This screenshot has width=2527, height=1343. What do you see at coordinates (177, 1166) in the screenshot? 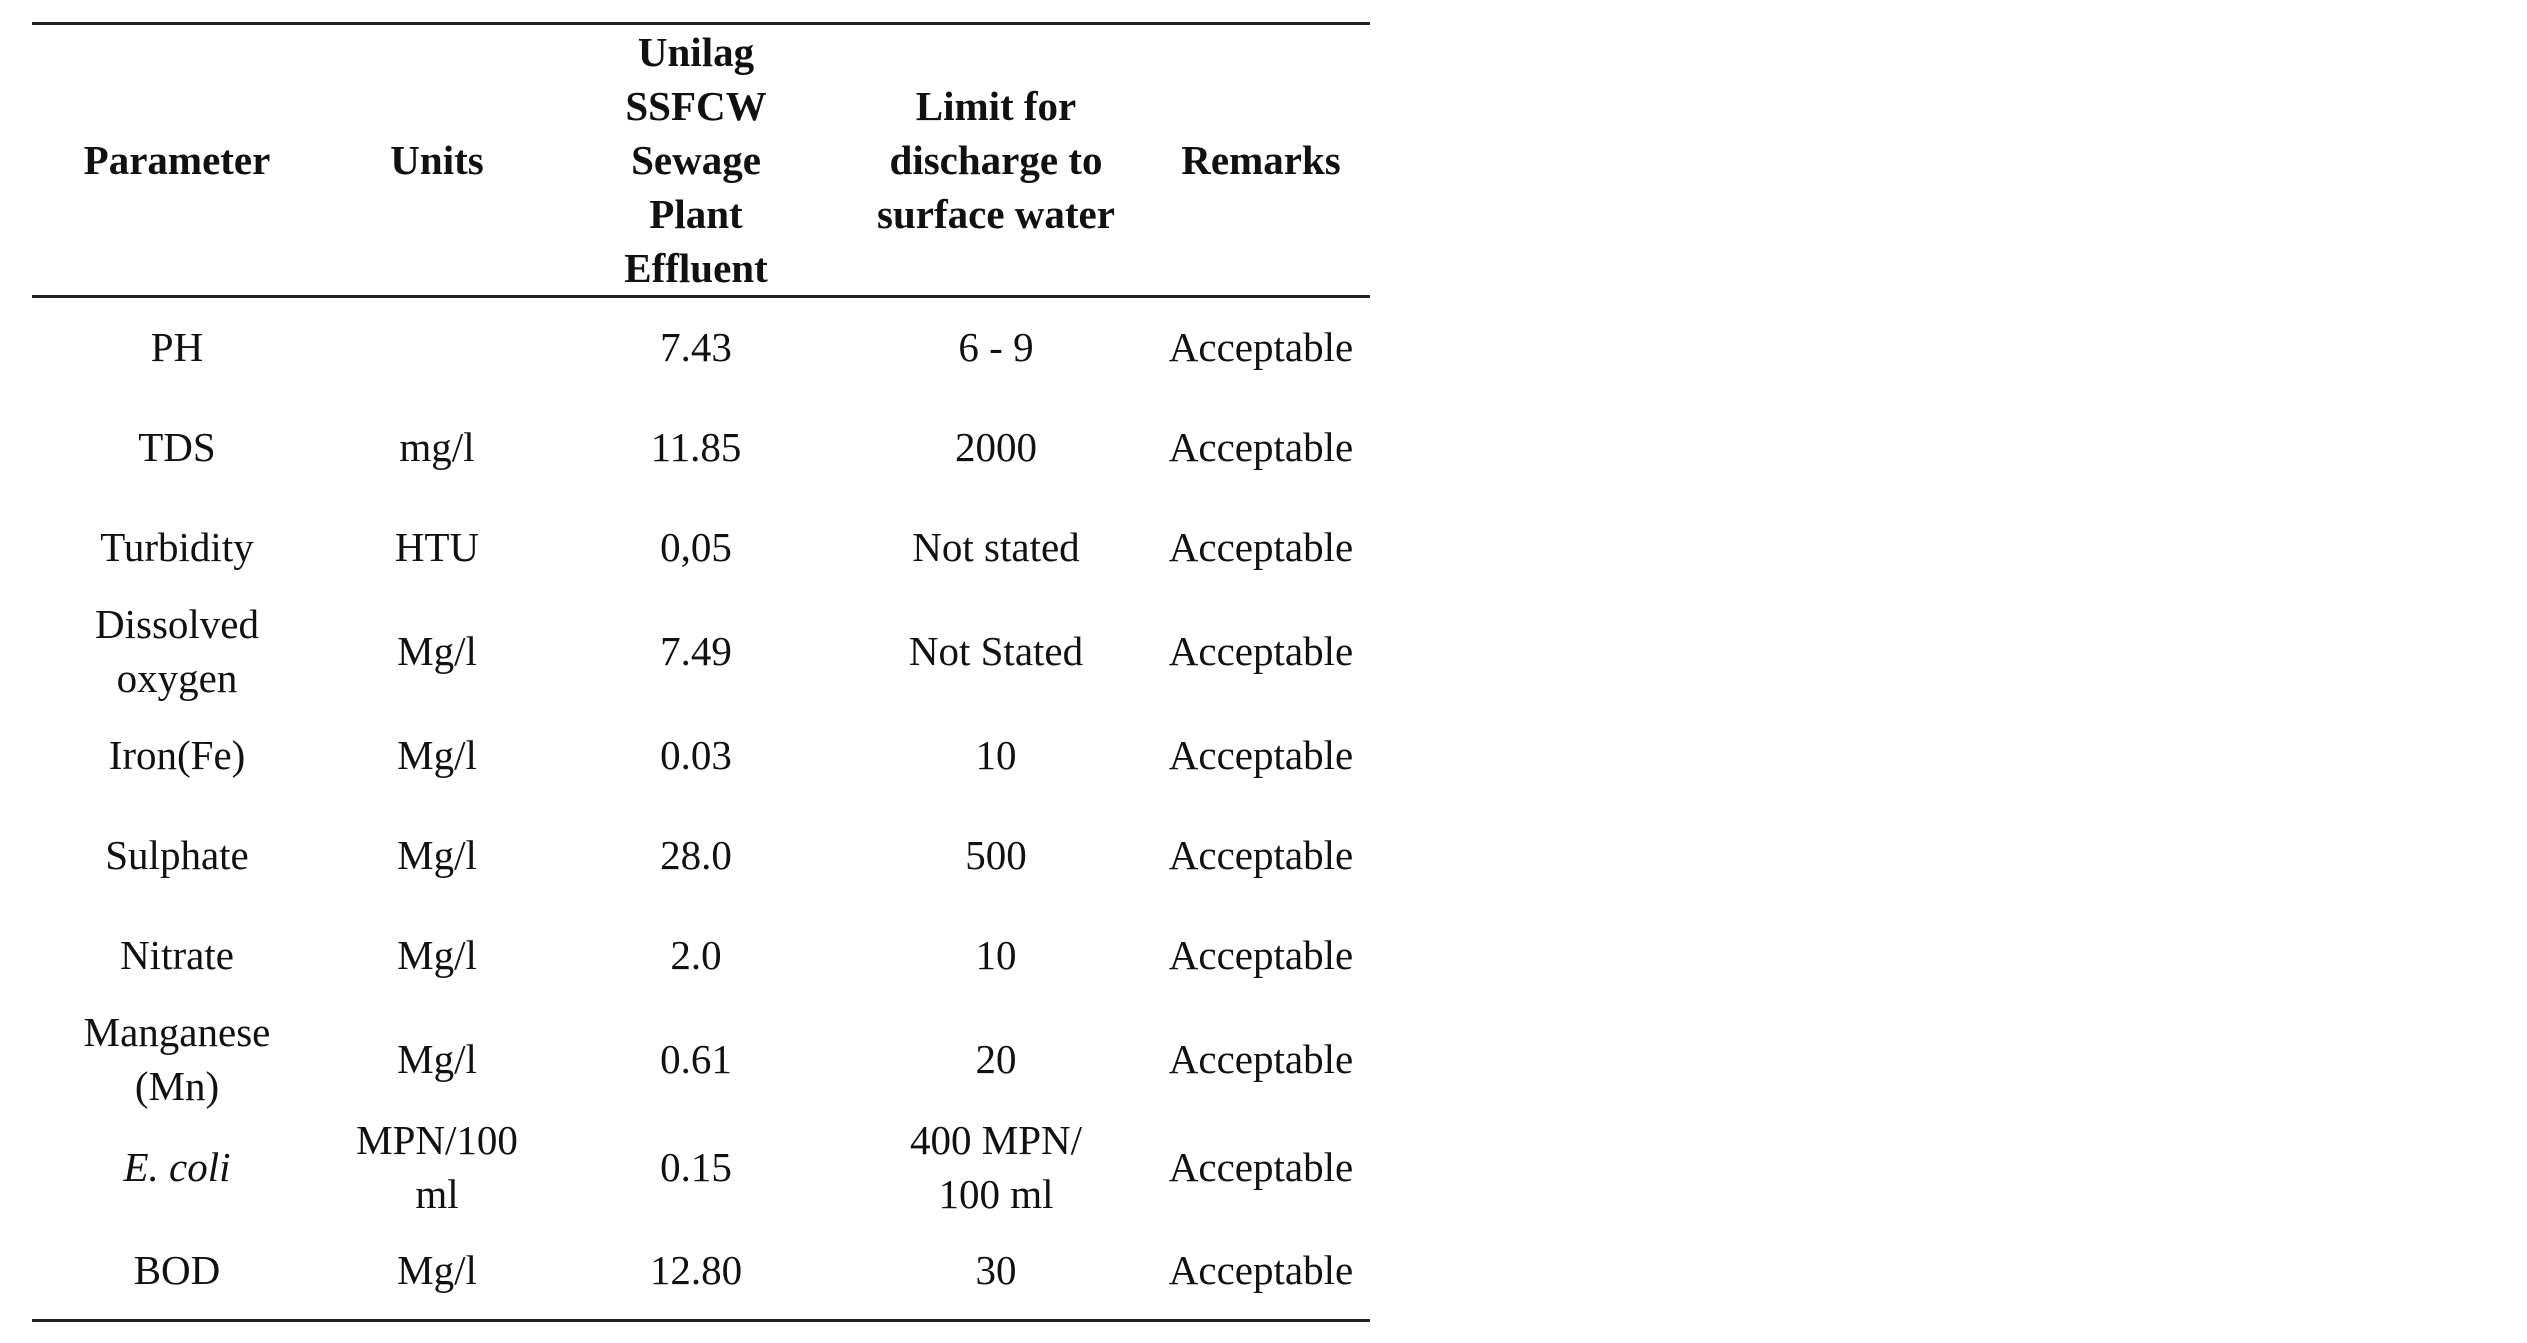
I see `cell-parameter: E. coli` at bounding box center [177, 1166].